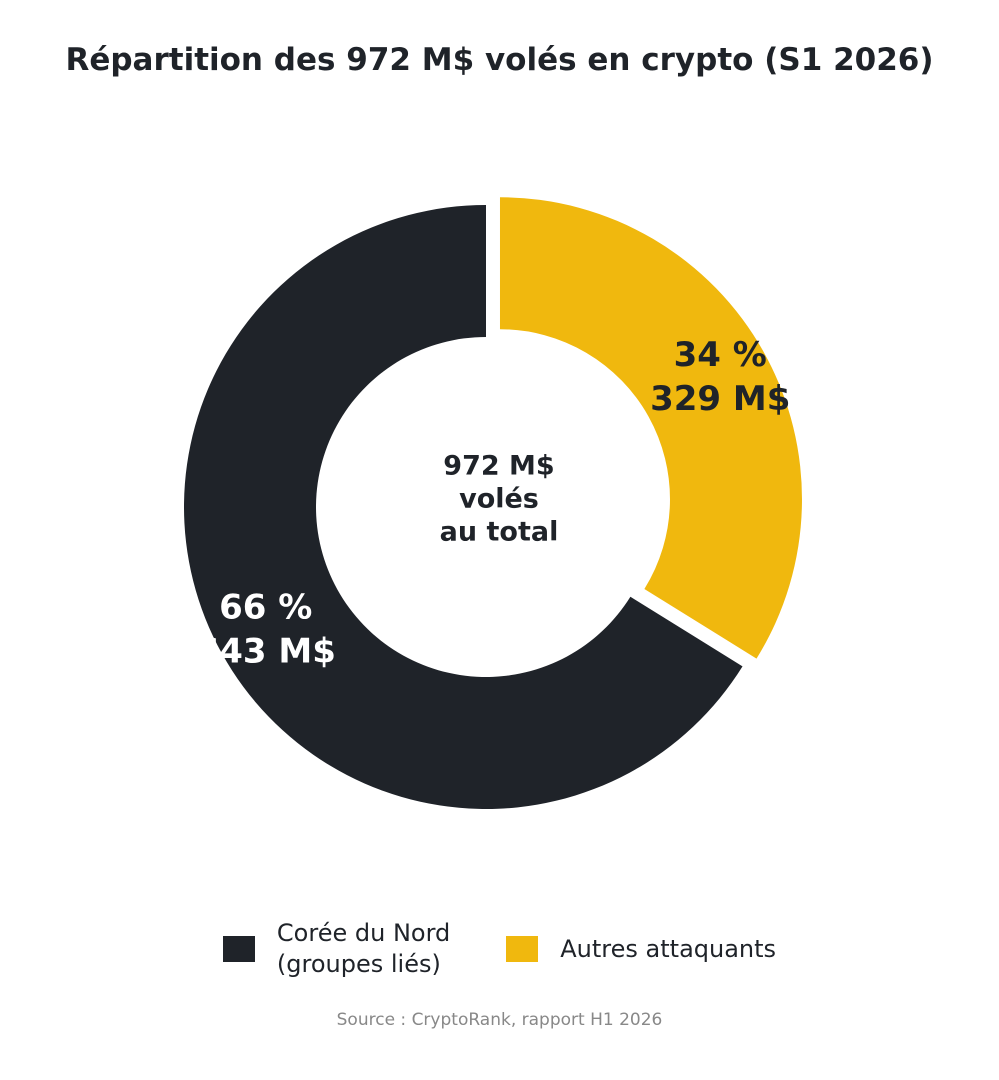 The width and height of the screenshot is (999, 1080). What do you see at coordinates (522, 949) in the screenshot?
I see `legend-swatch-autres-attaquants` at bounding box center [522, 949].